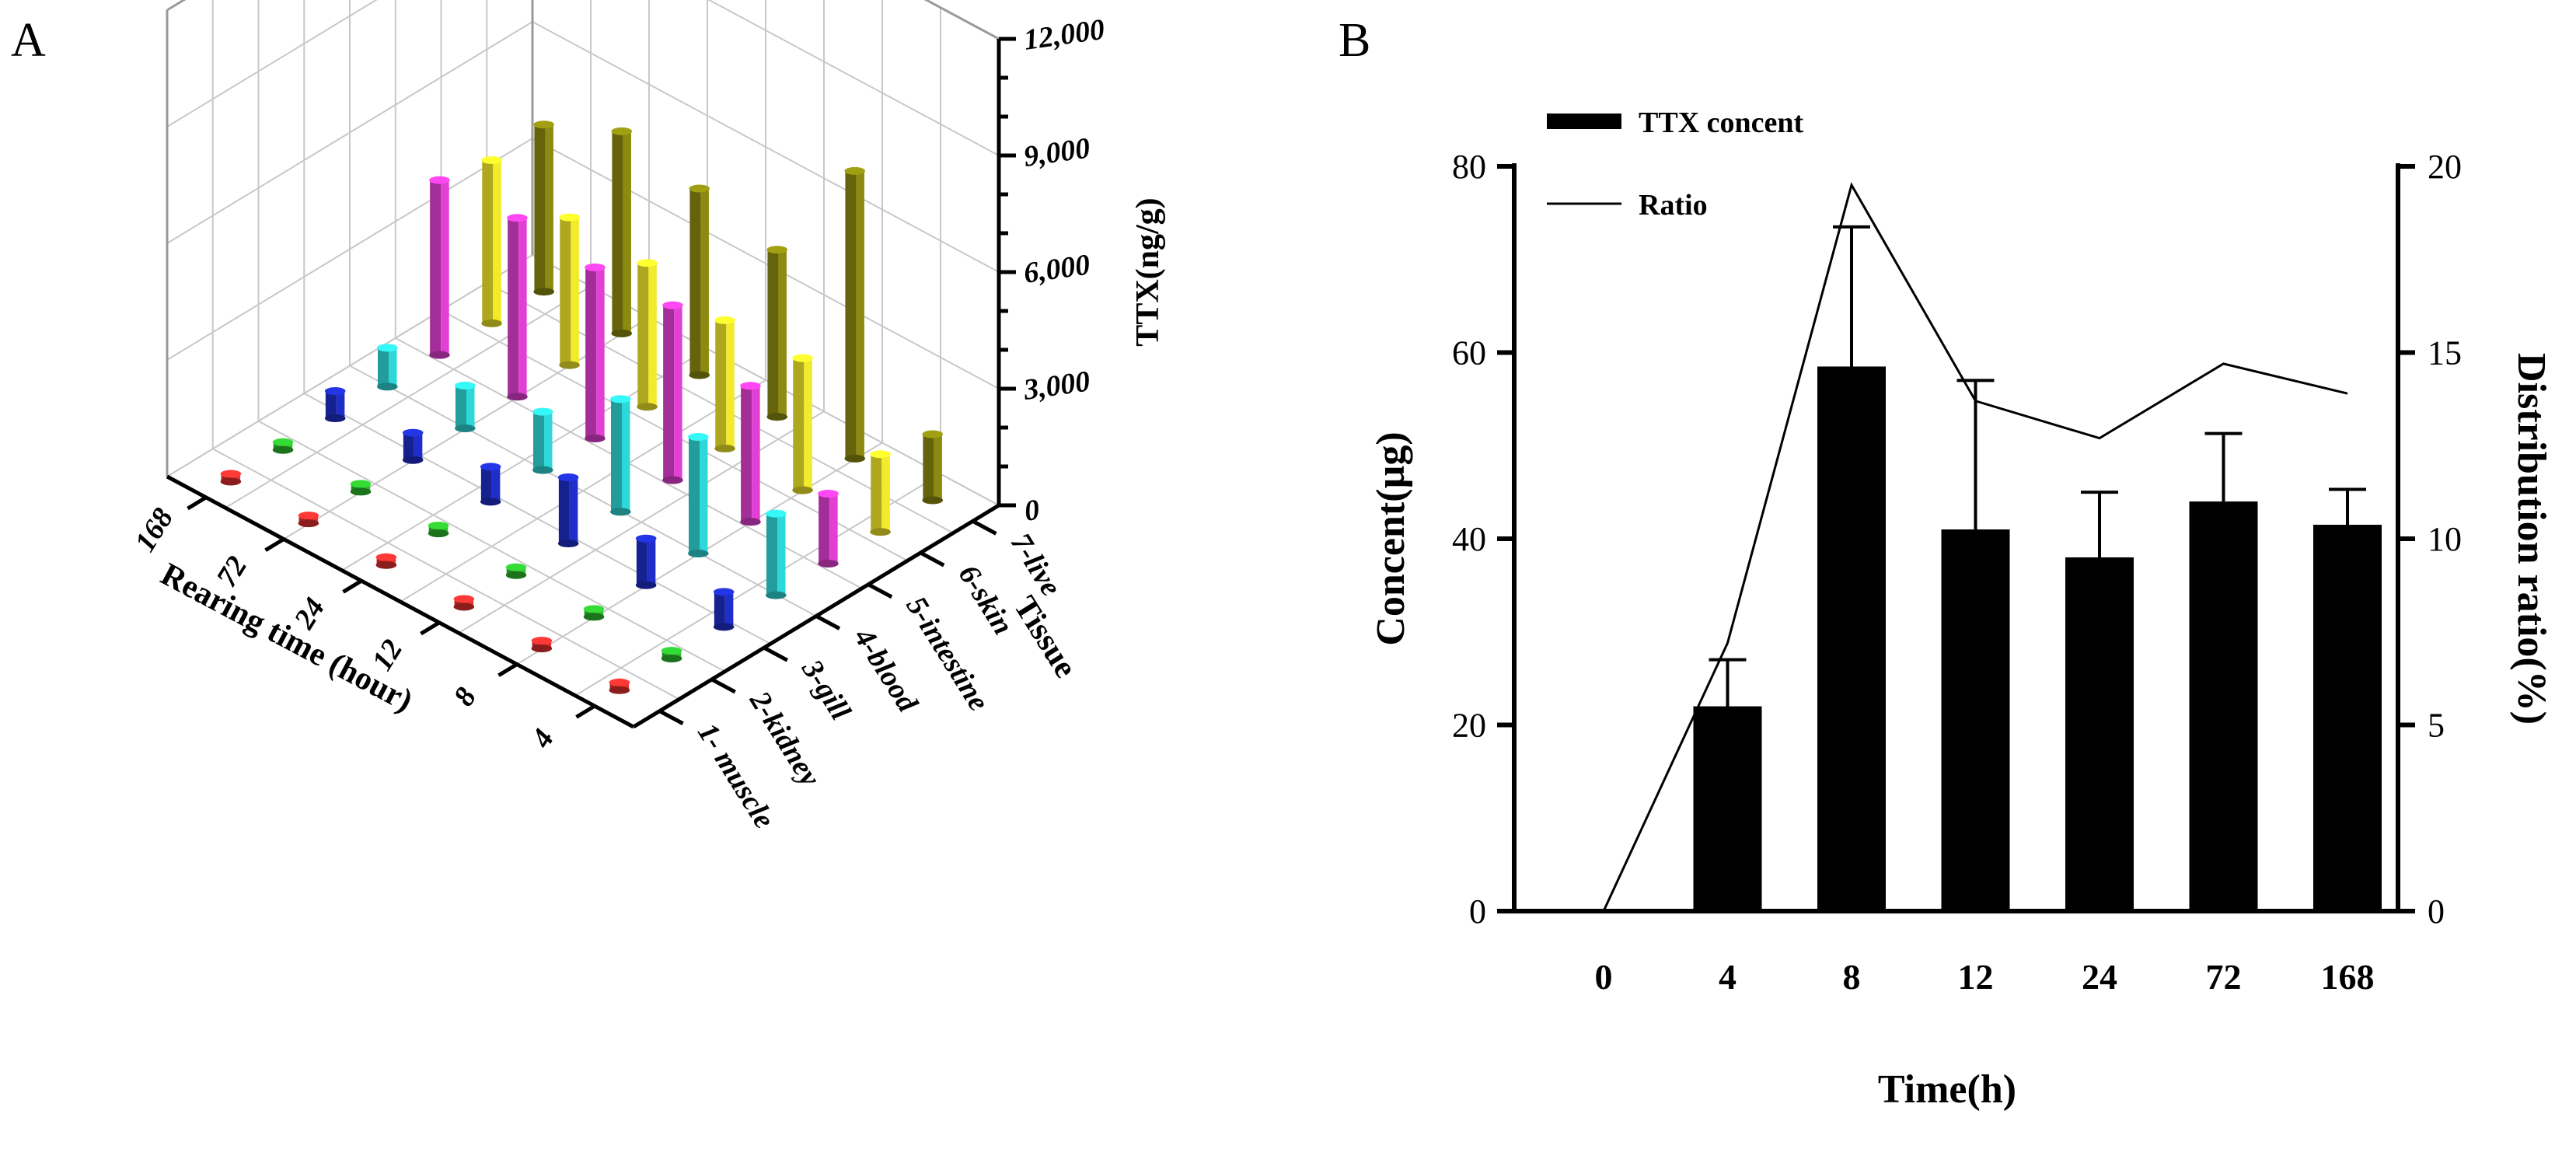 This screenshot has width=2576, height=1149. I want to click on bar-6-skin-12h, so click(725, 384).